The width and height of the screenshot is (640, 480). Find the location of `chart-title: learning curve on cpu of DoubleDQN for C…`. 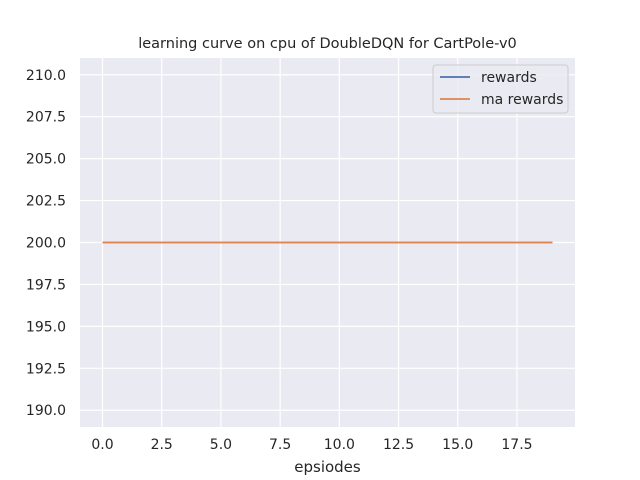

chart-title: learning curve on cpu of DoubleDQN for C… is located at coordinates (327, 44).